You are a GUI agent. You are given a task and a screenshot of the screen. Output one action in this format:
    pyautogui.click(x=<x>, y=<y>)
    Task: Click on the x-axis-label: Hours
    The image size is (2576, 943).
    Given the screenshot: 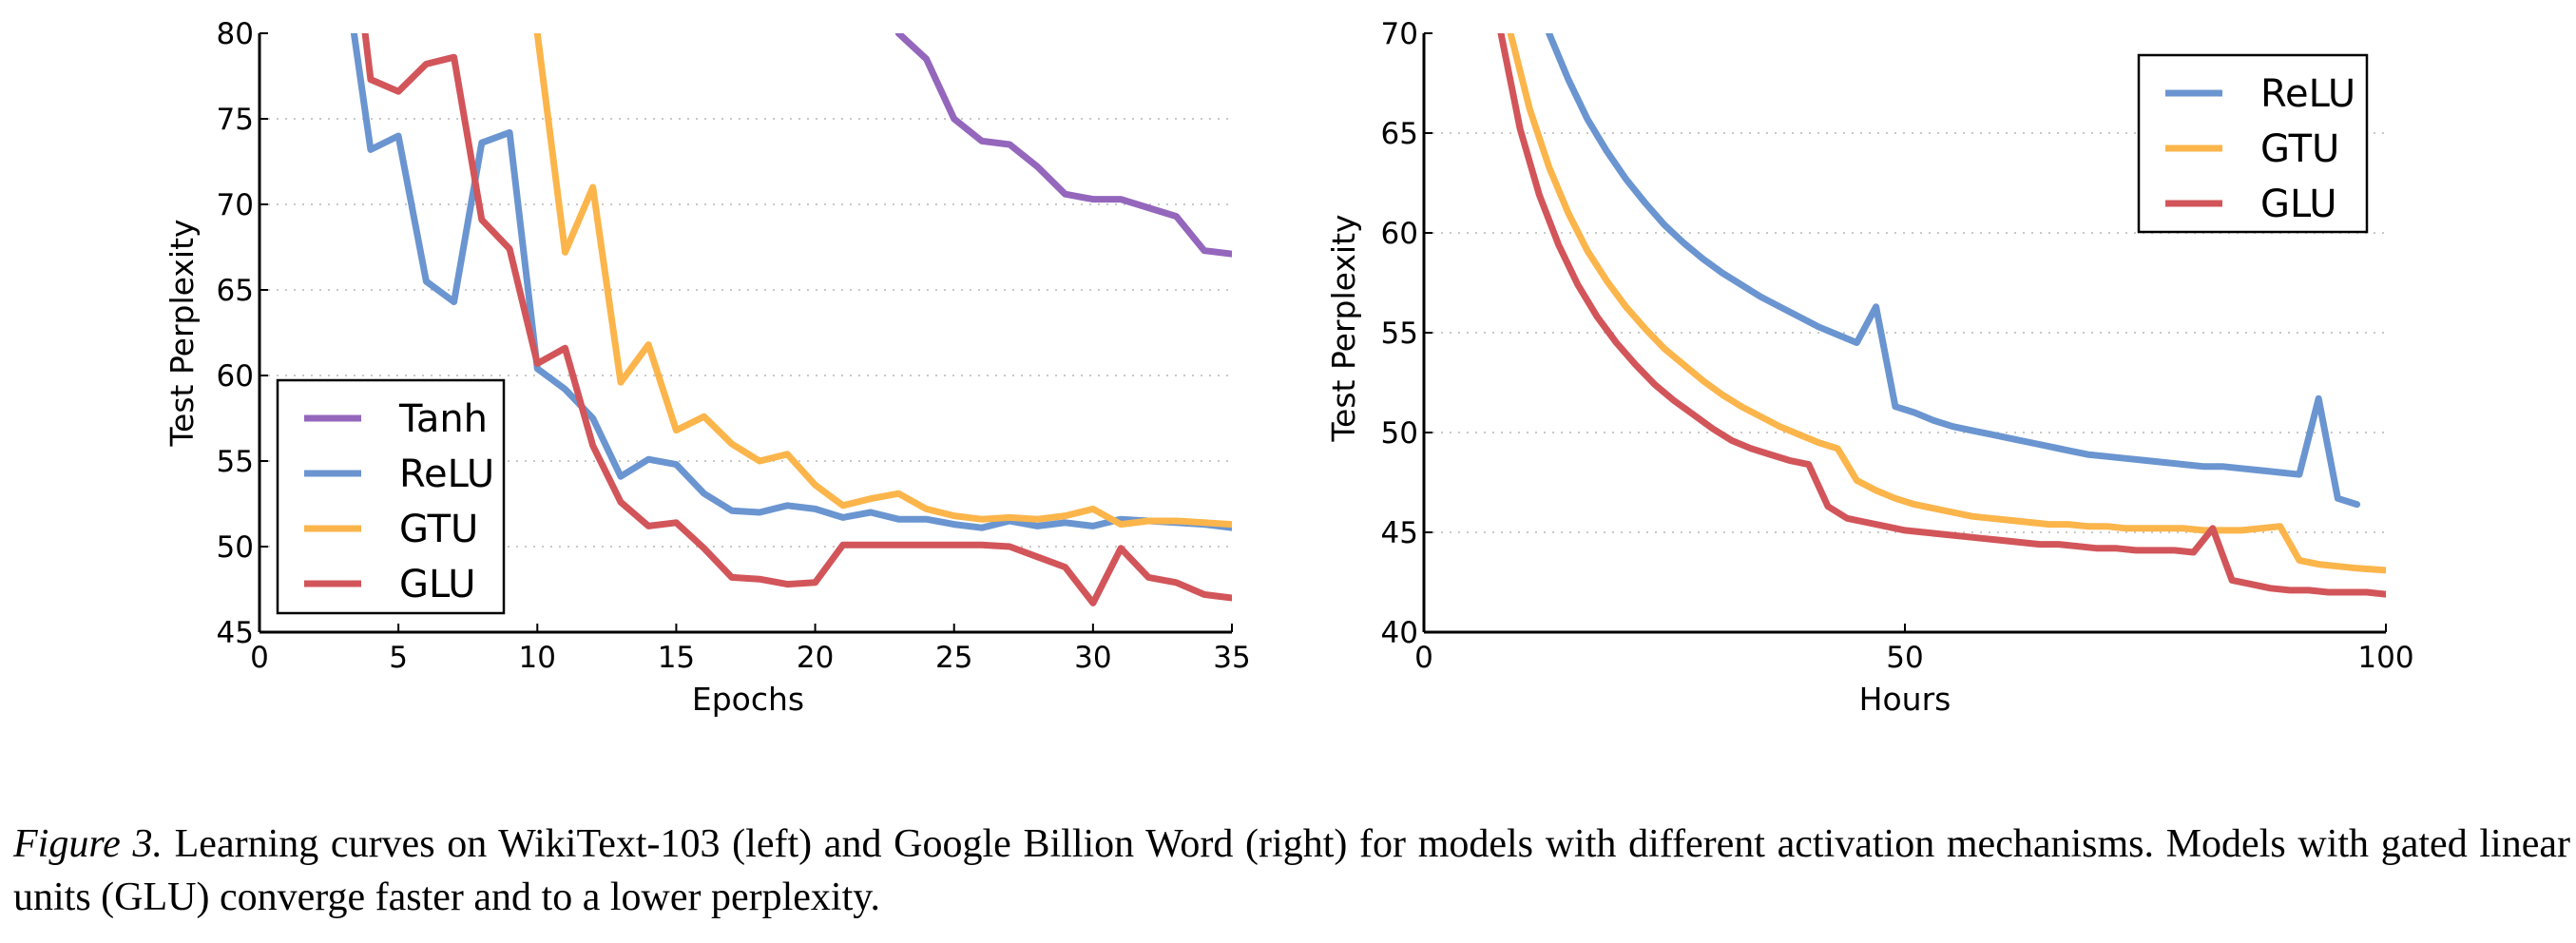 What is the action you would take?
    pyautogui.click(x=1905, y=699)
    